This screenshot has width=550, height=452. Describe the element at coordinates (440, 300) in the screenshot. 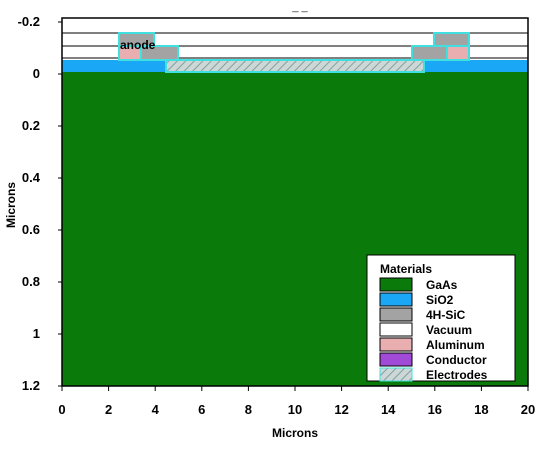

I see `legend-label: SiO2` at that location.